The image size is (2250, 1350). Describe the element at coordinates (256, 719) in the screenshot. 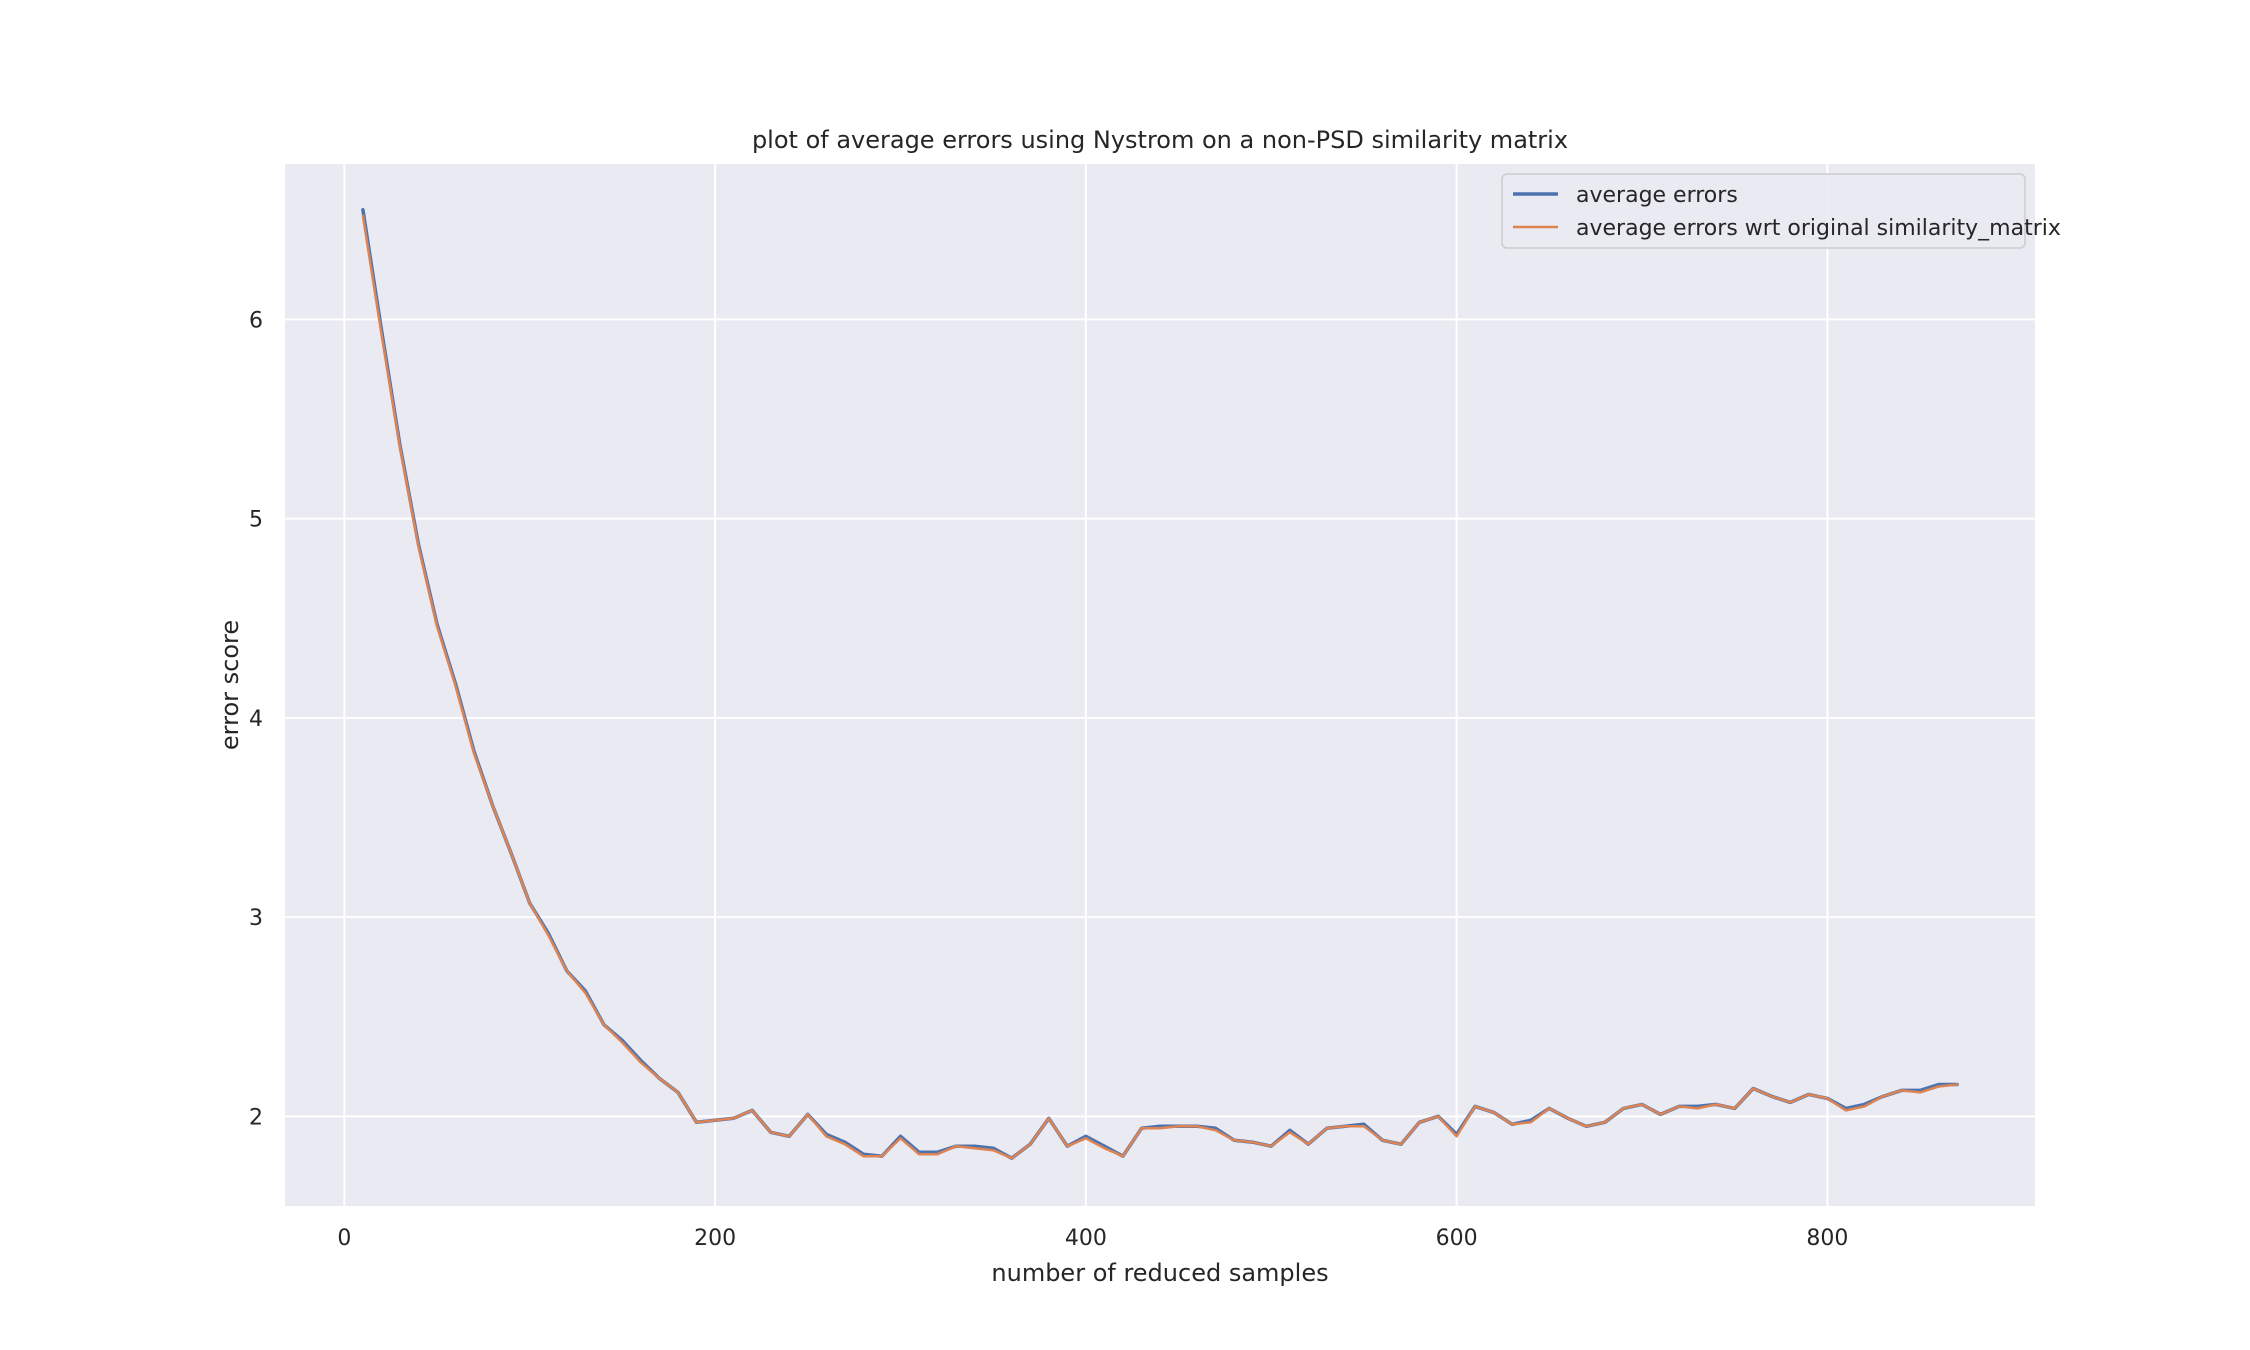

I see `y-tick-label: 4` at that location.